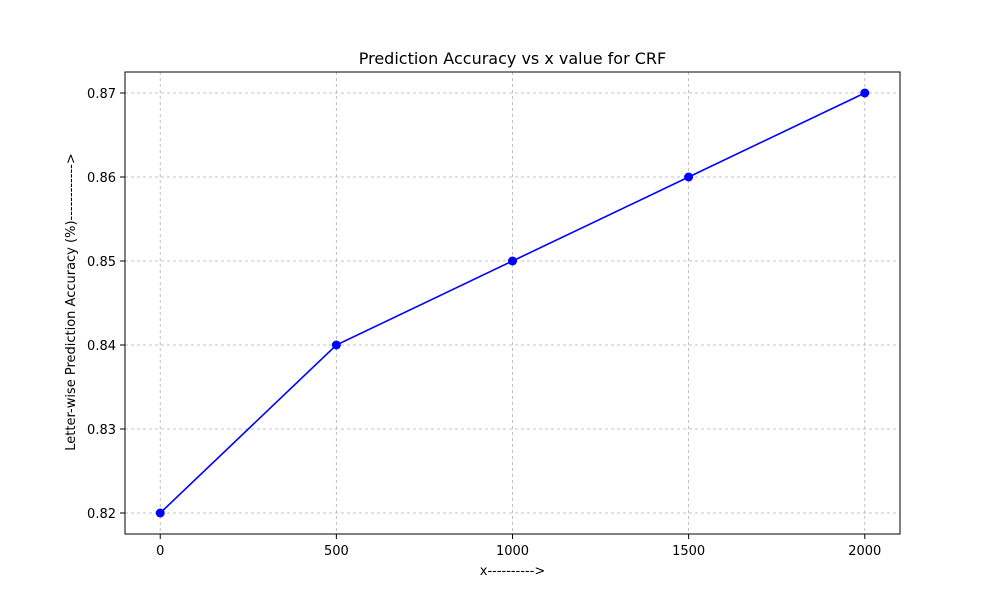  I want to click on x-tick-label: 0, so click(160, 551).